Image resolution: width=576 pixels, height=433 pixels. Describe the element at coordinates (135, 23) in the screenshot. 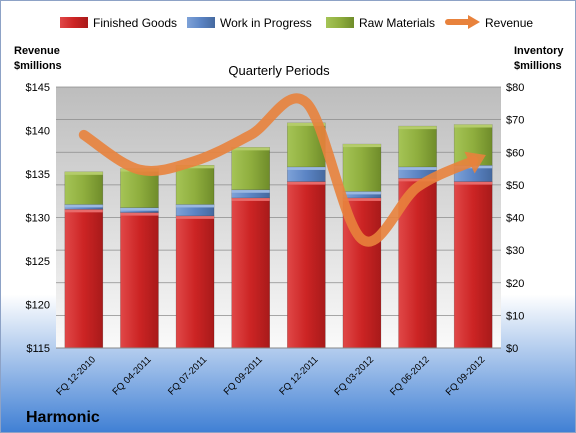

I see `legend-label-finished-goods: Finished Goods` at that location.